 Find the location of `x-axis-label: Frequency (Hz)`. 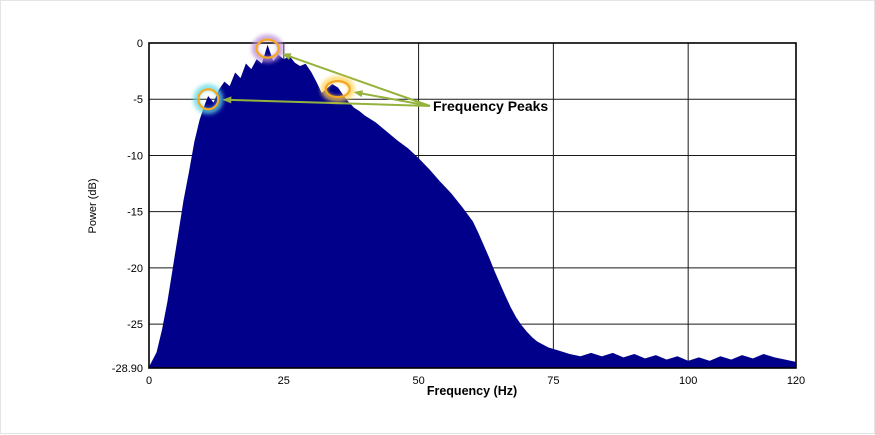

x-axis-label: Frequency (Hz) is located at coordinates (472, 391).